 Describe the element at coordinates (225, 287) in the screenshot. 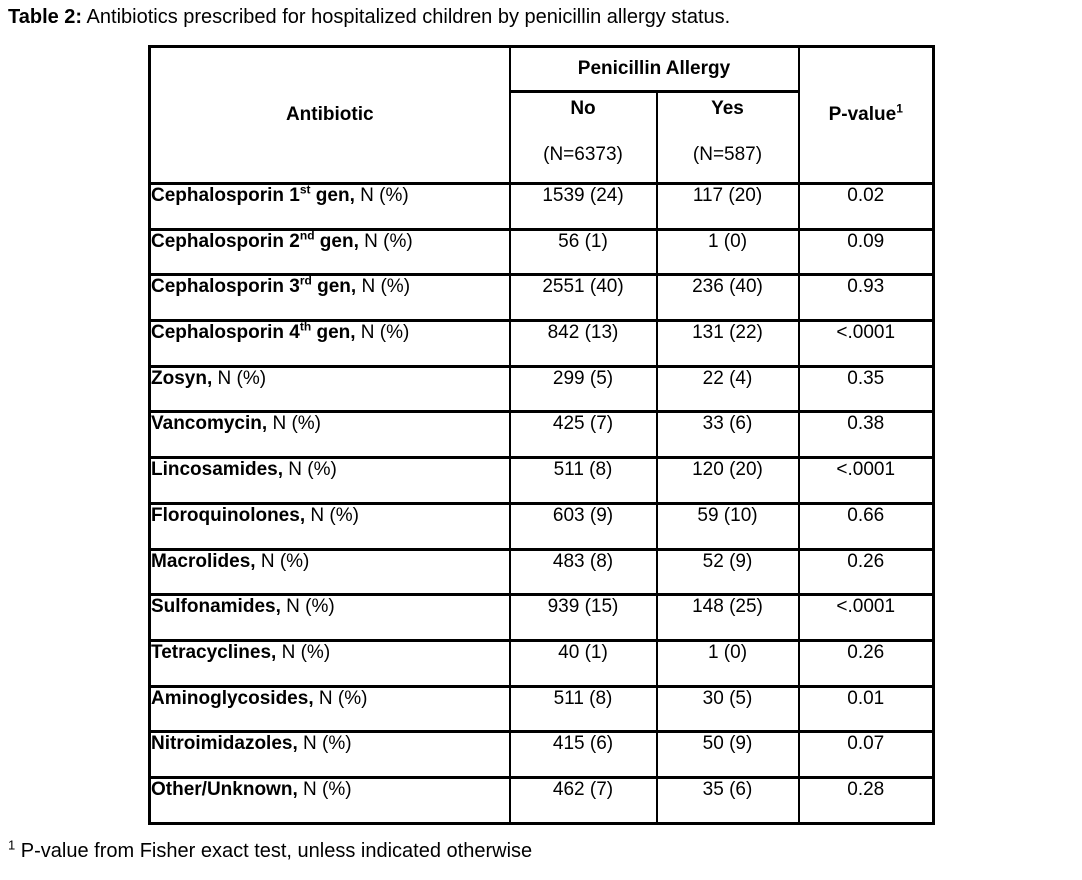

I see `antibiotic-name: Cephalosporin 3` at that location.